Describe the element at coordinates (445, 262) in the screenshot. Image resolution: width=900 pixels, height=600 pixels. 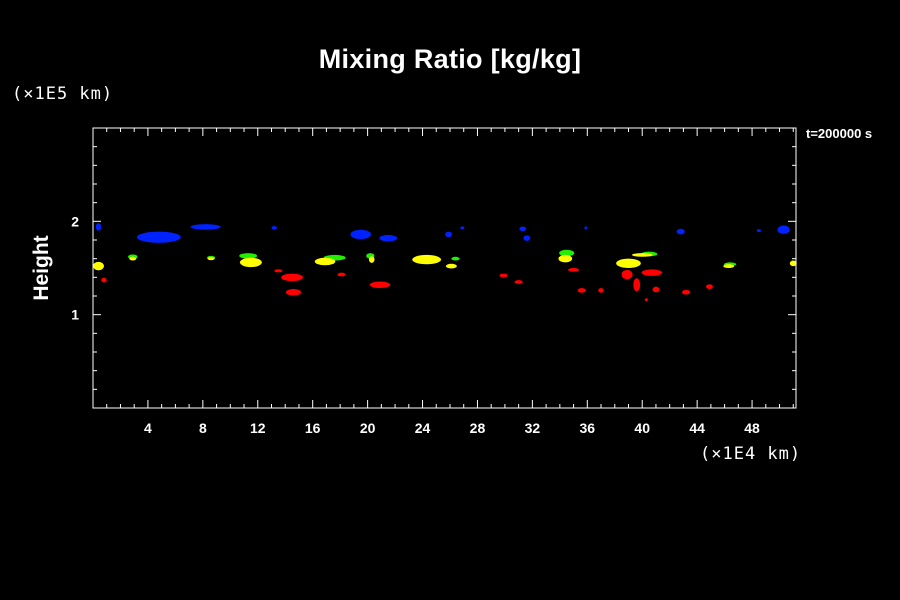
I see `contour-patches` at that location.